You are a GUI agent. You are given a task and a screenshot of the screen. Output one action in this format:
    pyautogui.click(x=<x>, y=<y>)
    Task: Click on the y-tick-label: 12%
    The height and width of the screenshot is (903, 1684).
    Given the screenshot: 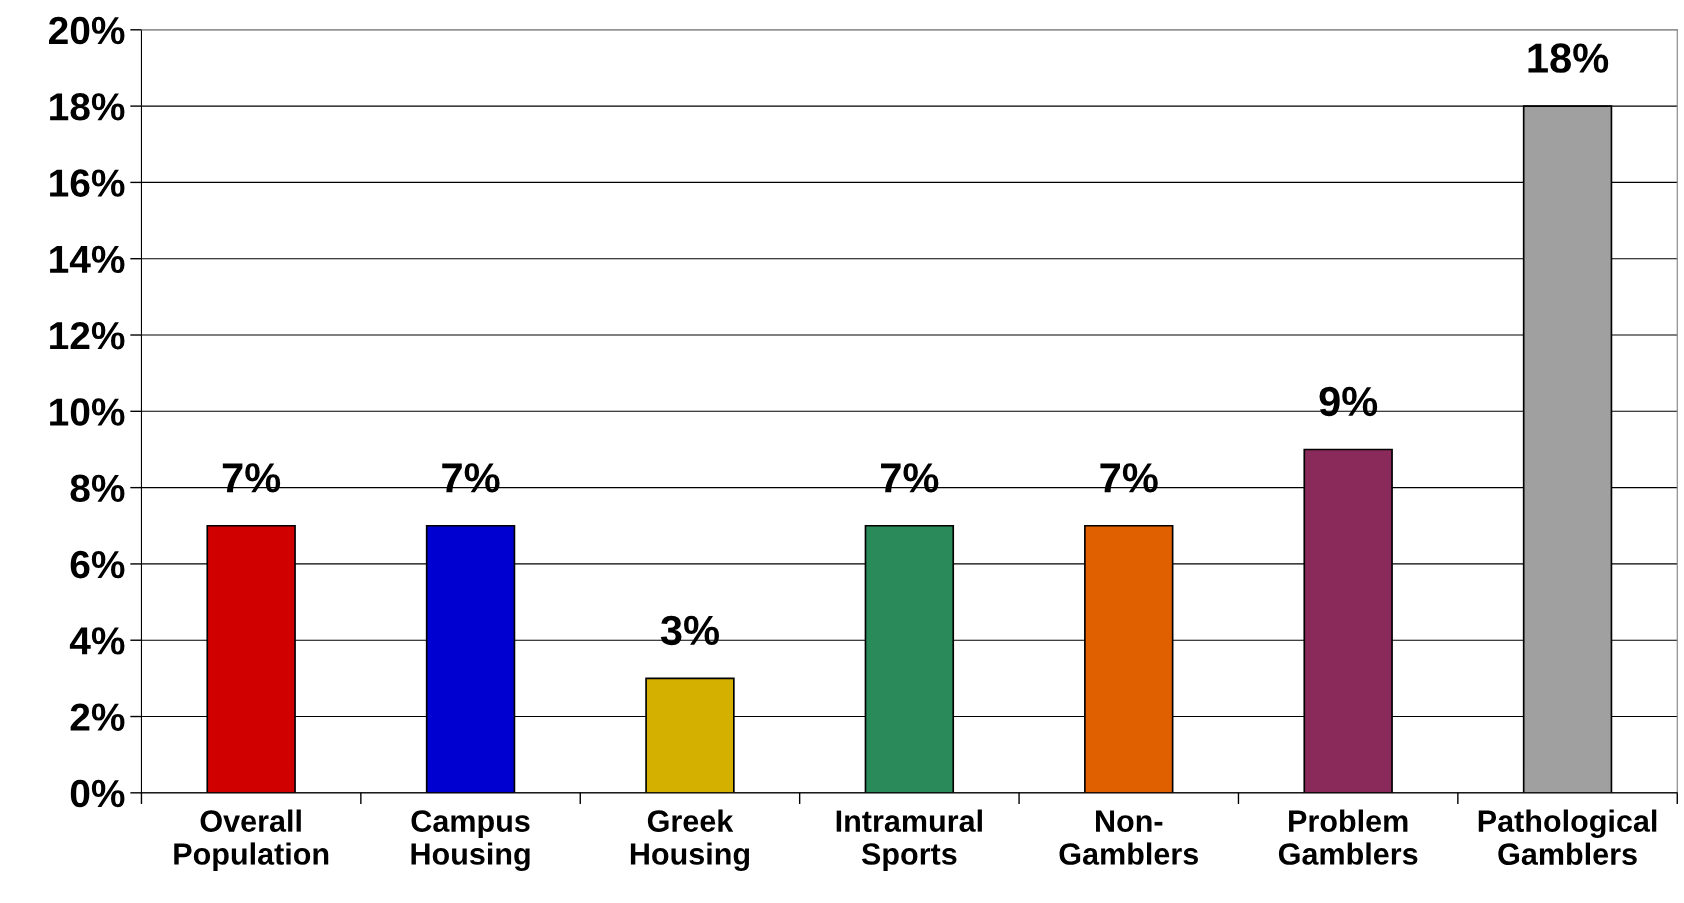 What is the action you would take?
    pyautogui.click(x=87, y=335)
    